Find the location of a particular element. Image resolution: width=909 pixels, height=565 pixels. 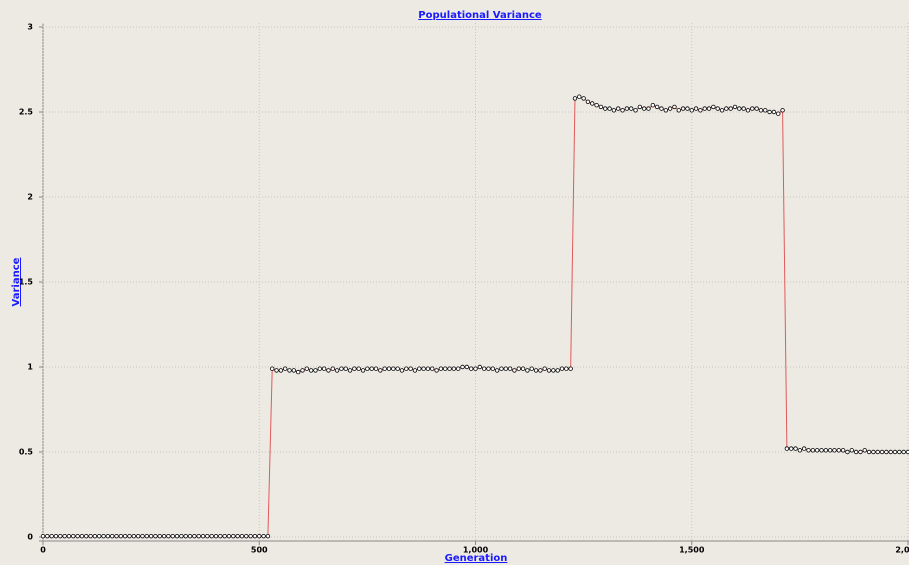

y-tick-label: 2 is located at coordinates (30, 197).